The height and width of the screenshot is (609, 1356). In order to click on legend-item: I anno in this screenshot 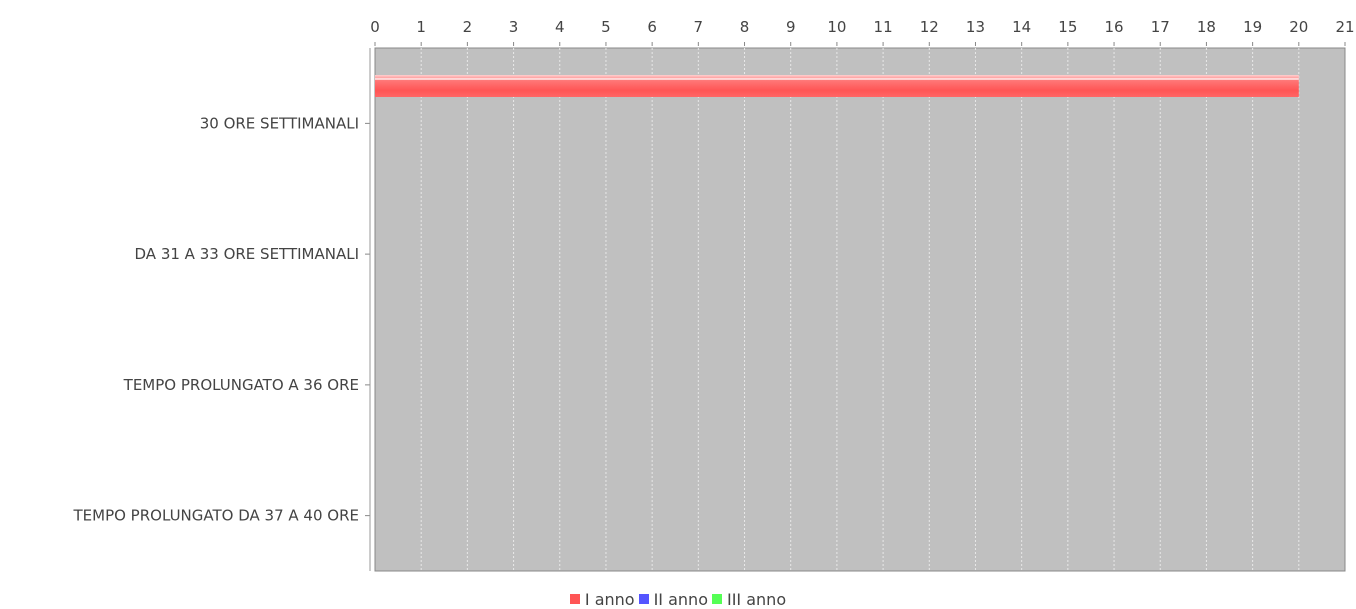, I will do `click(602, 599)`.